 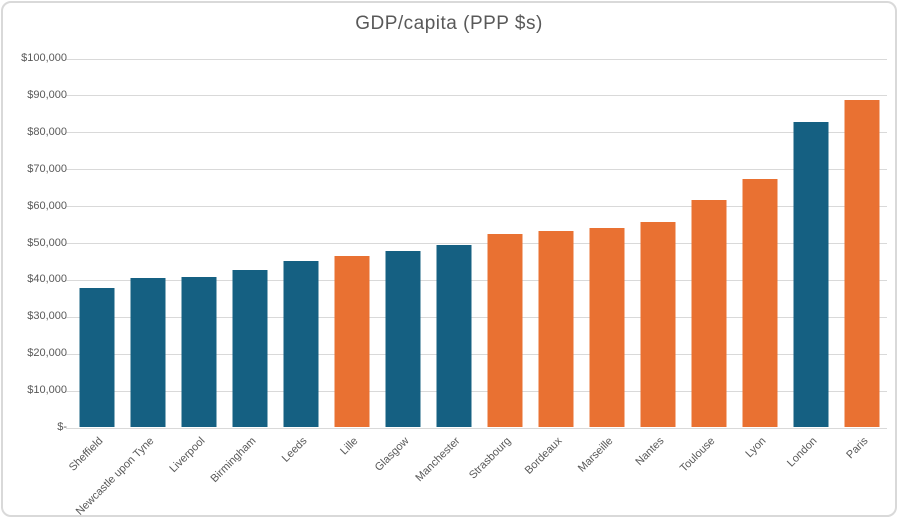 What do you see at coordinates (403, 339) in the screenshot?
I see `bar-glasgow` at bounding box center [403, 339].